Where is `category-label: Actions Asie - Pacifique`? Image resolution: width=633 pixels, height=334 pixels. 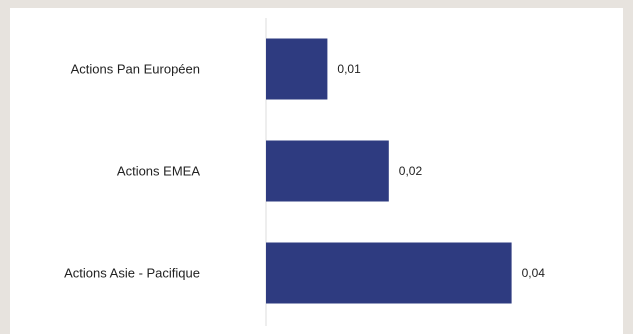 category-label: Actions Asie - Pacifique is located at coordinates (132, 273).